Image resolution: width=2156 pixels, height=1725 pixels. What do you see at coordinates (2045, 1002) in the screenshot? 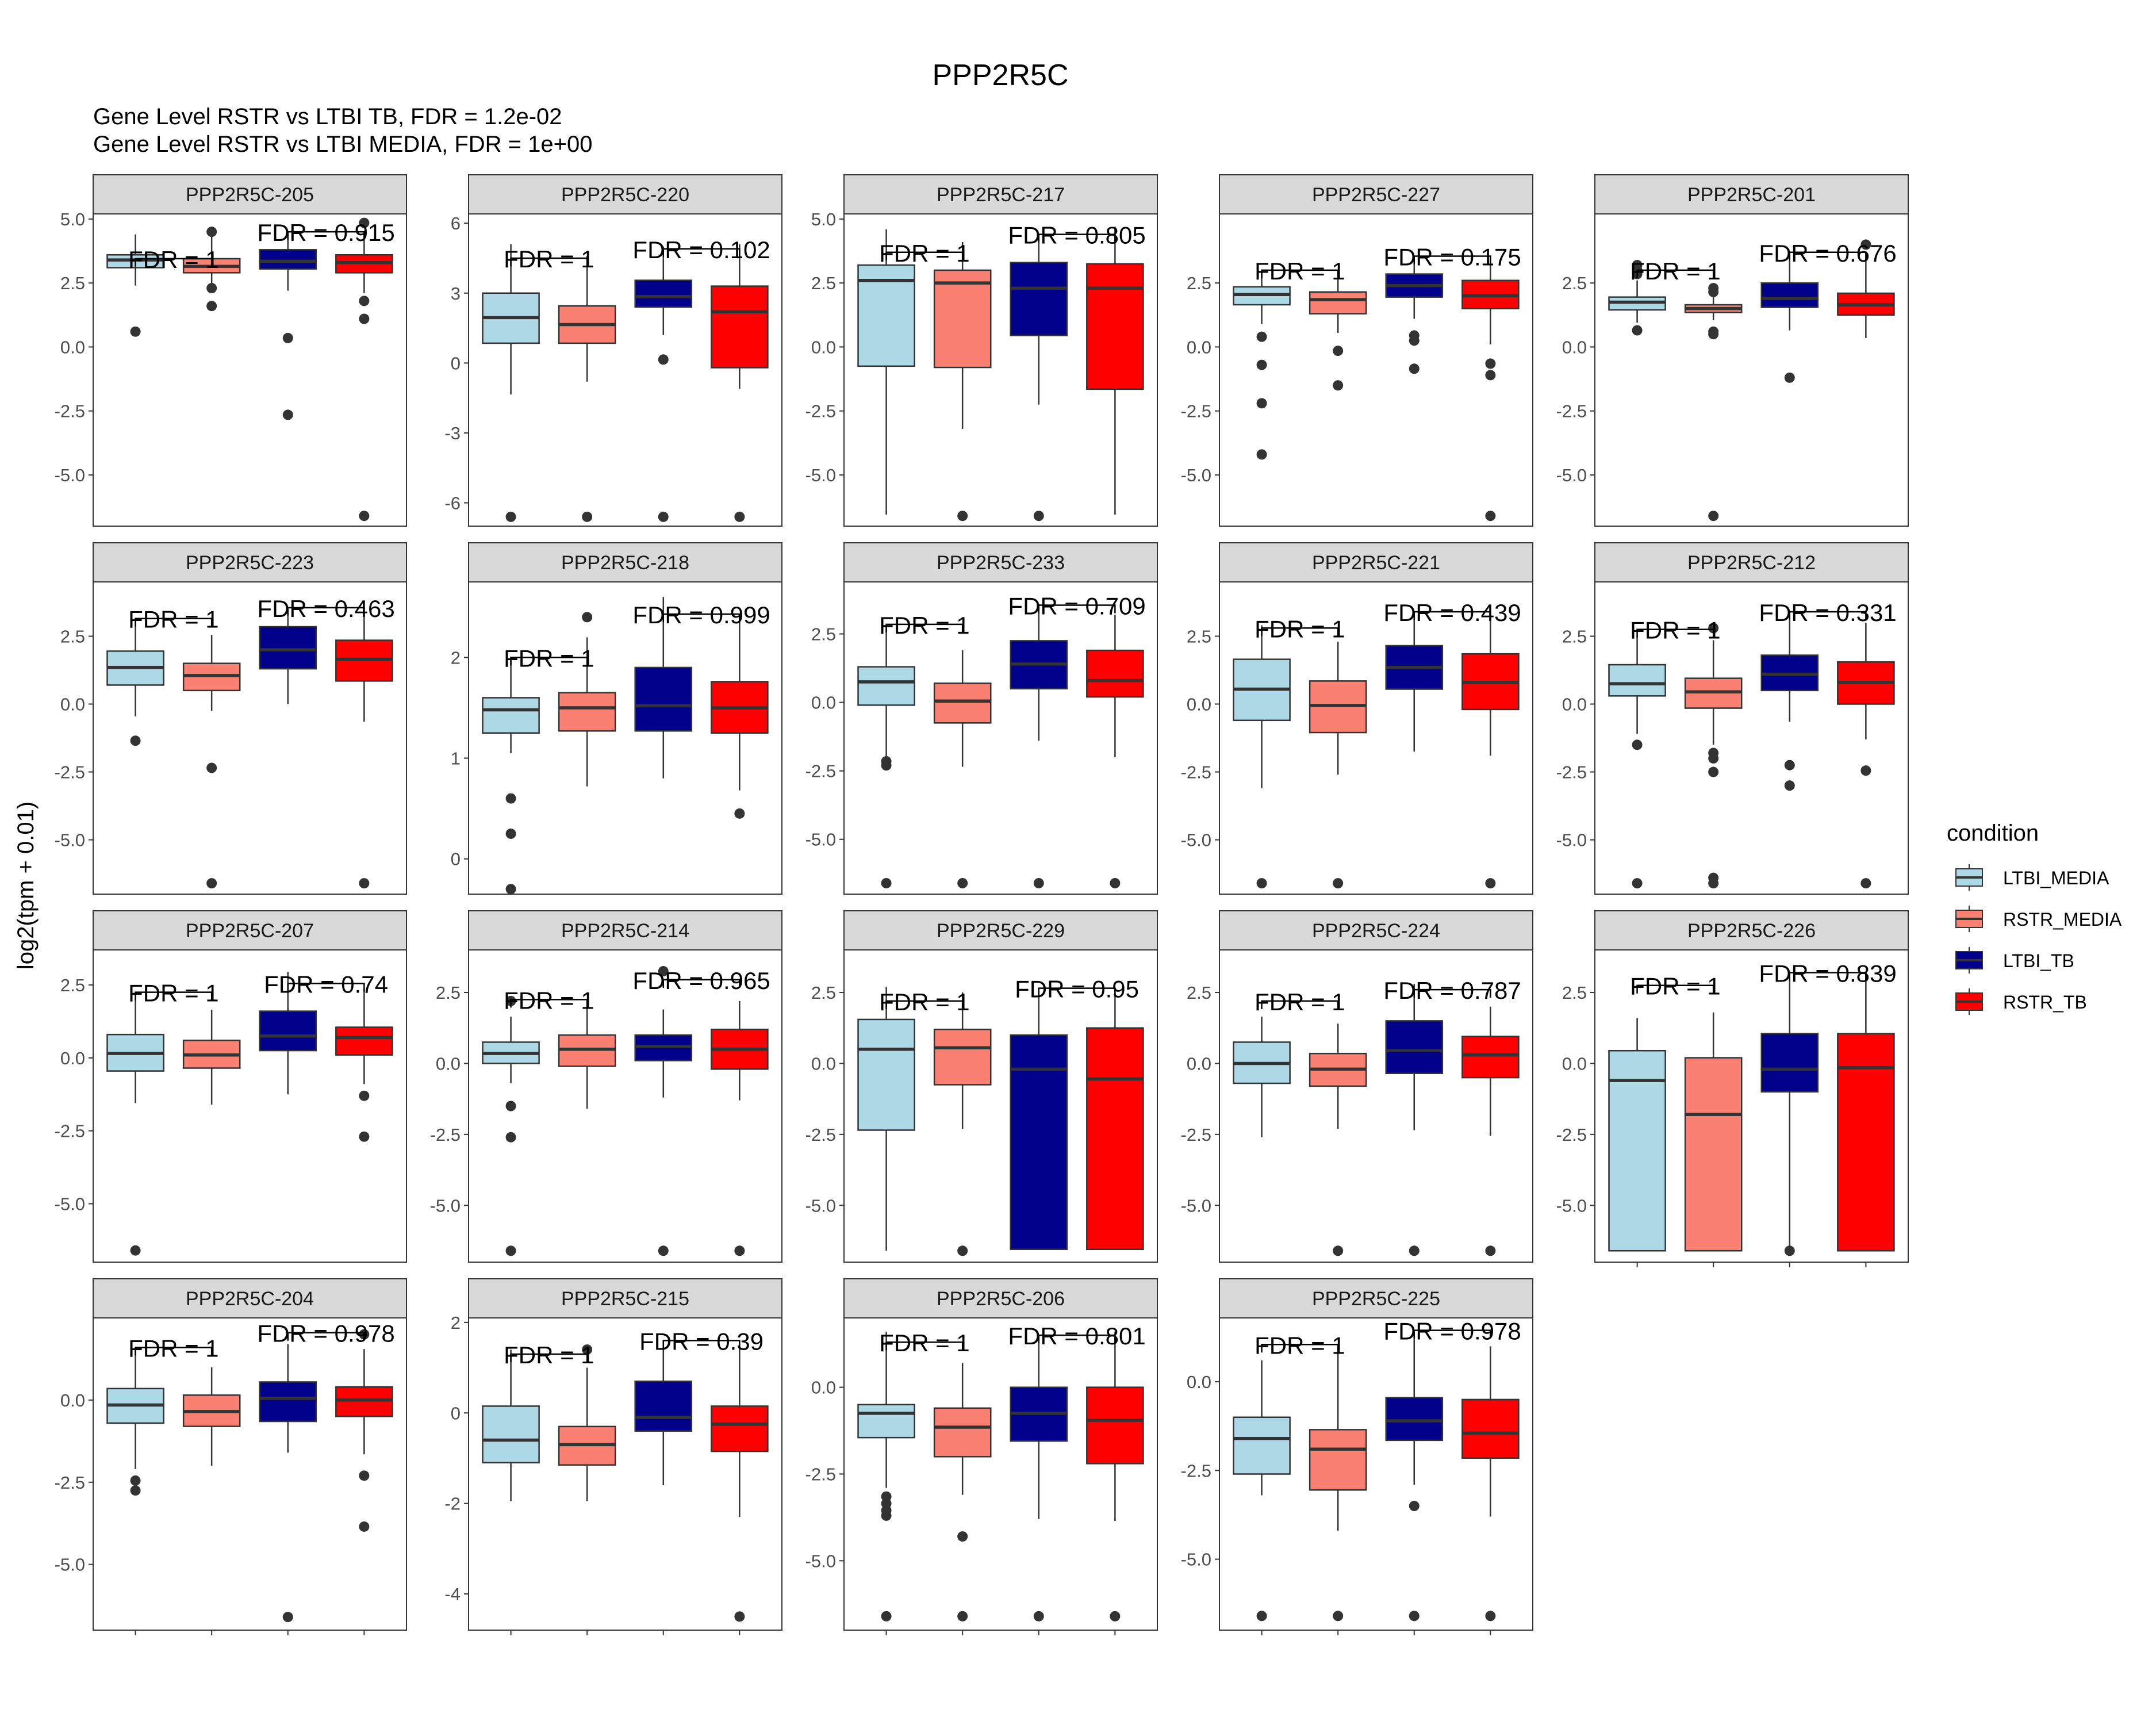
I see `legend-label: RSTR_TB` at bounding box center [2045, 1002].